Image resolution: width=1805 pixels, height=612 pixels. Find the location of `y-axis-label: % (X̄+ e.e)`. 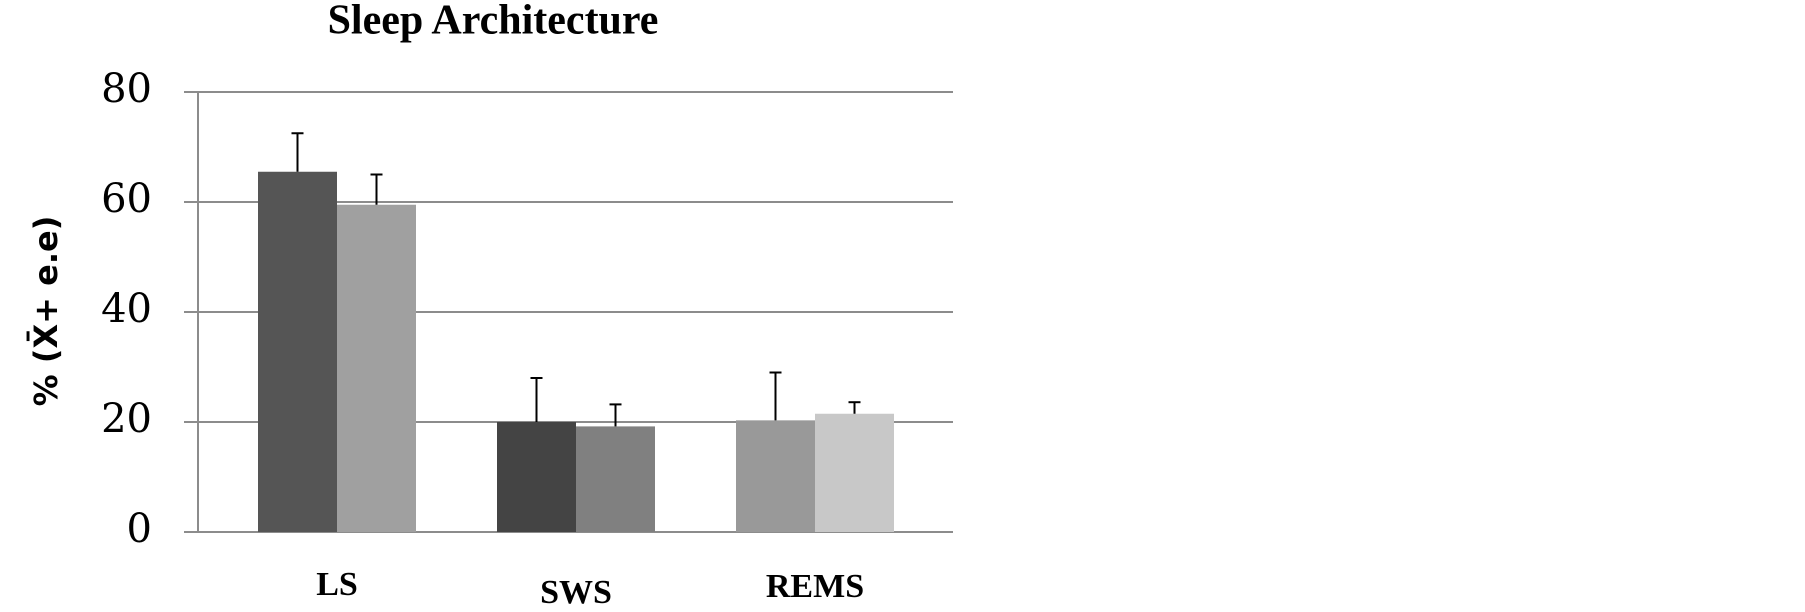

y-axis-label: % (X̄+ e.e) is located at coordinates (46, 311).